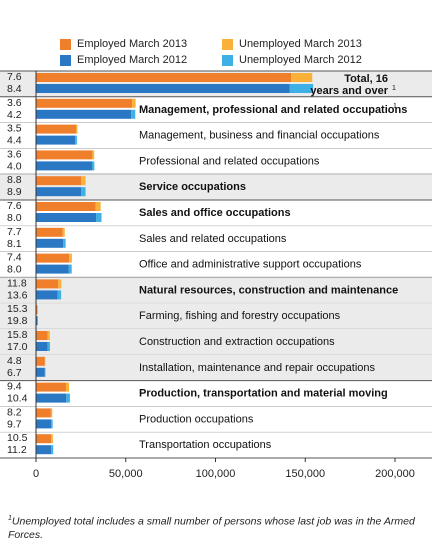 The height and width of the screenshot is (550, 432). I want to click on legend-label-unemployed-2012: Unemployed March 2012, so click(300, 60).